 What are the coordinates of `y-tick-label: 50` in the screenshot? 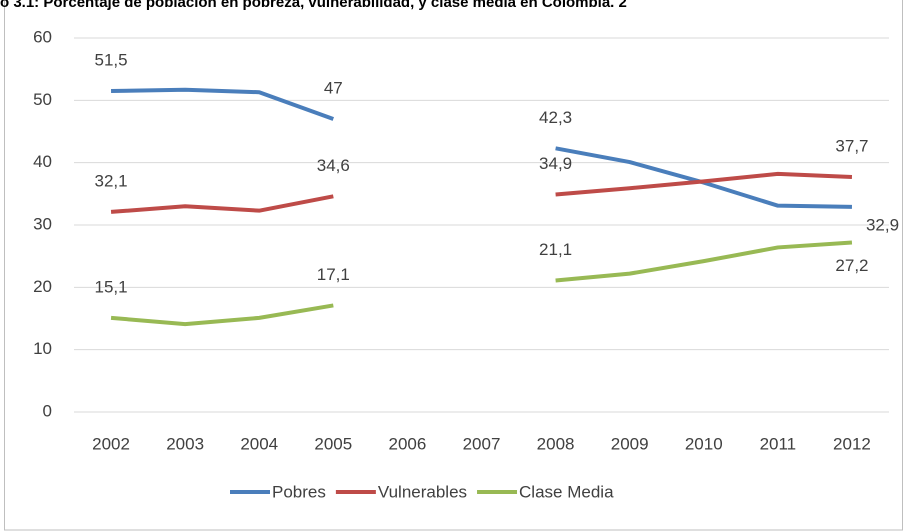 It's located at (42, 99).